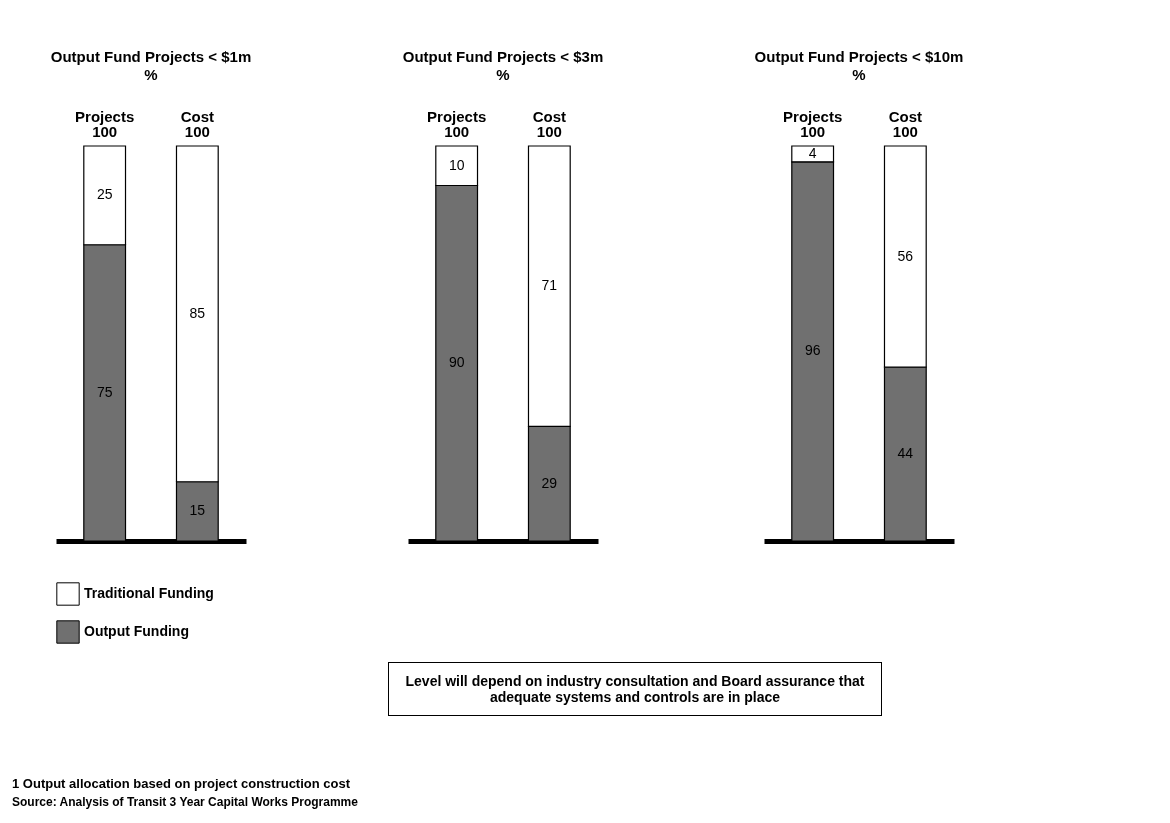 Image resolution: width=1170 pixels, height=823 pixels. Describe the element at coordinates (149, 593) in the screenshot. I see `legend-label: Traditional Funding` at that location.